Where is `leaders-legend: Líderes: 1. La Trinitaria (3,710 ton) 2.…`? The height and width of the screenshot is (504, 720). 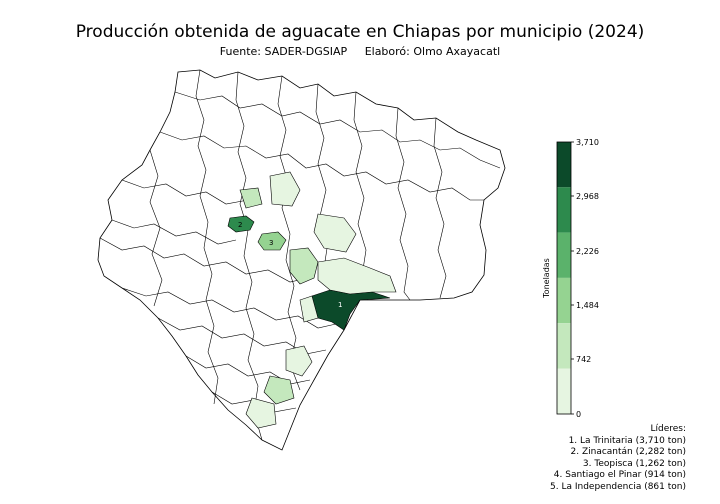
leaders-legend: Líderes: 1. La Trinitaria (3,710 ton) 2.… is located at coordinates (618, 459).